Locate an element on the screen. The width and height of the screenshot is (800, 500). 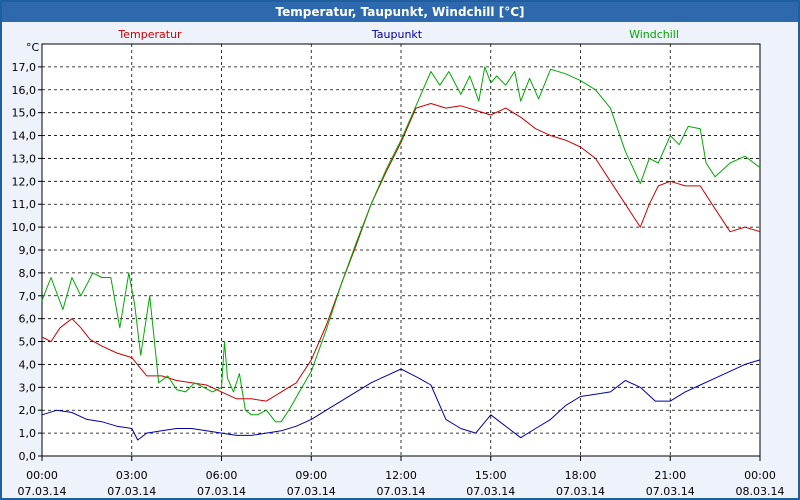
y-tick-label: 15,0 is located at coordinates (24, 113).